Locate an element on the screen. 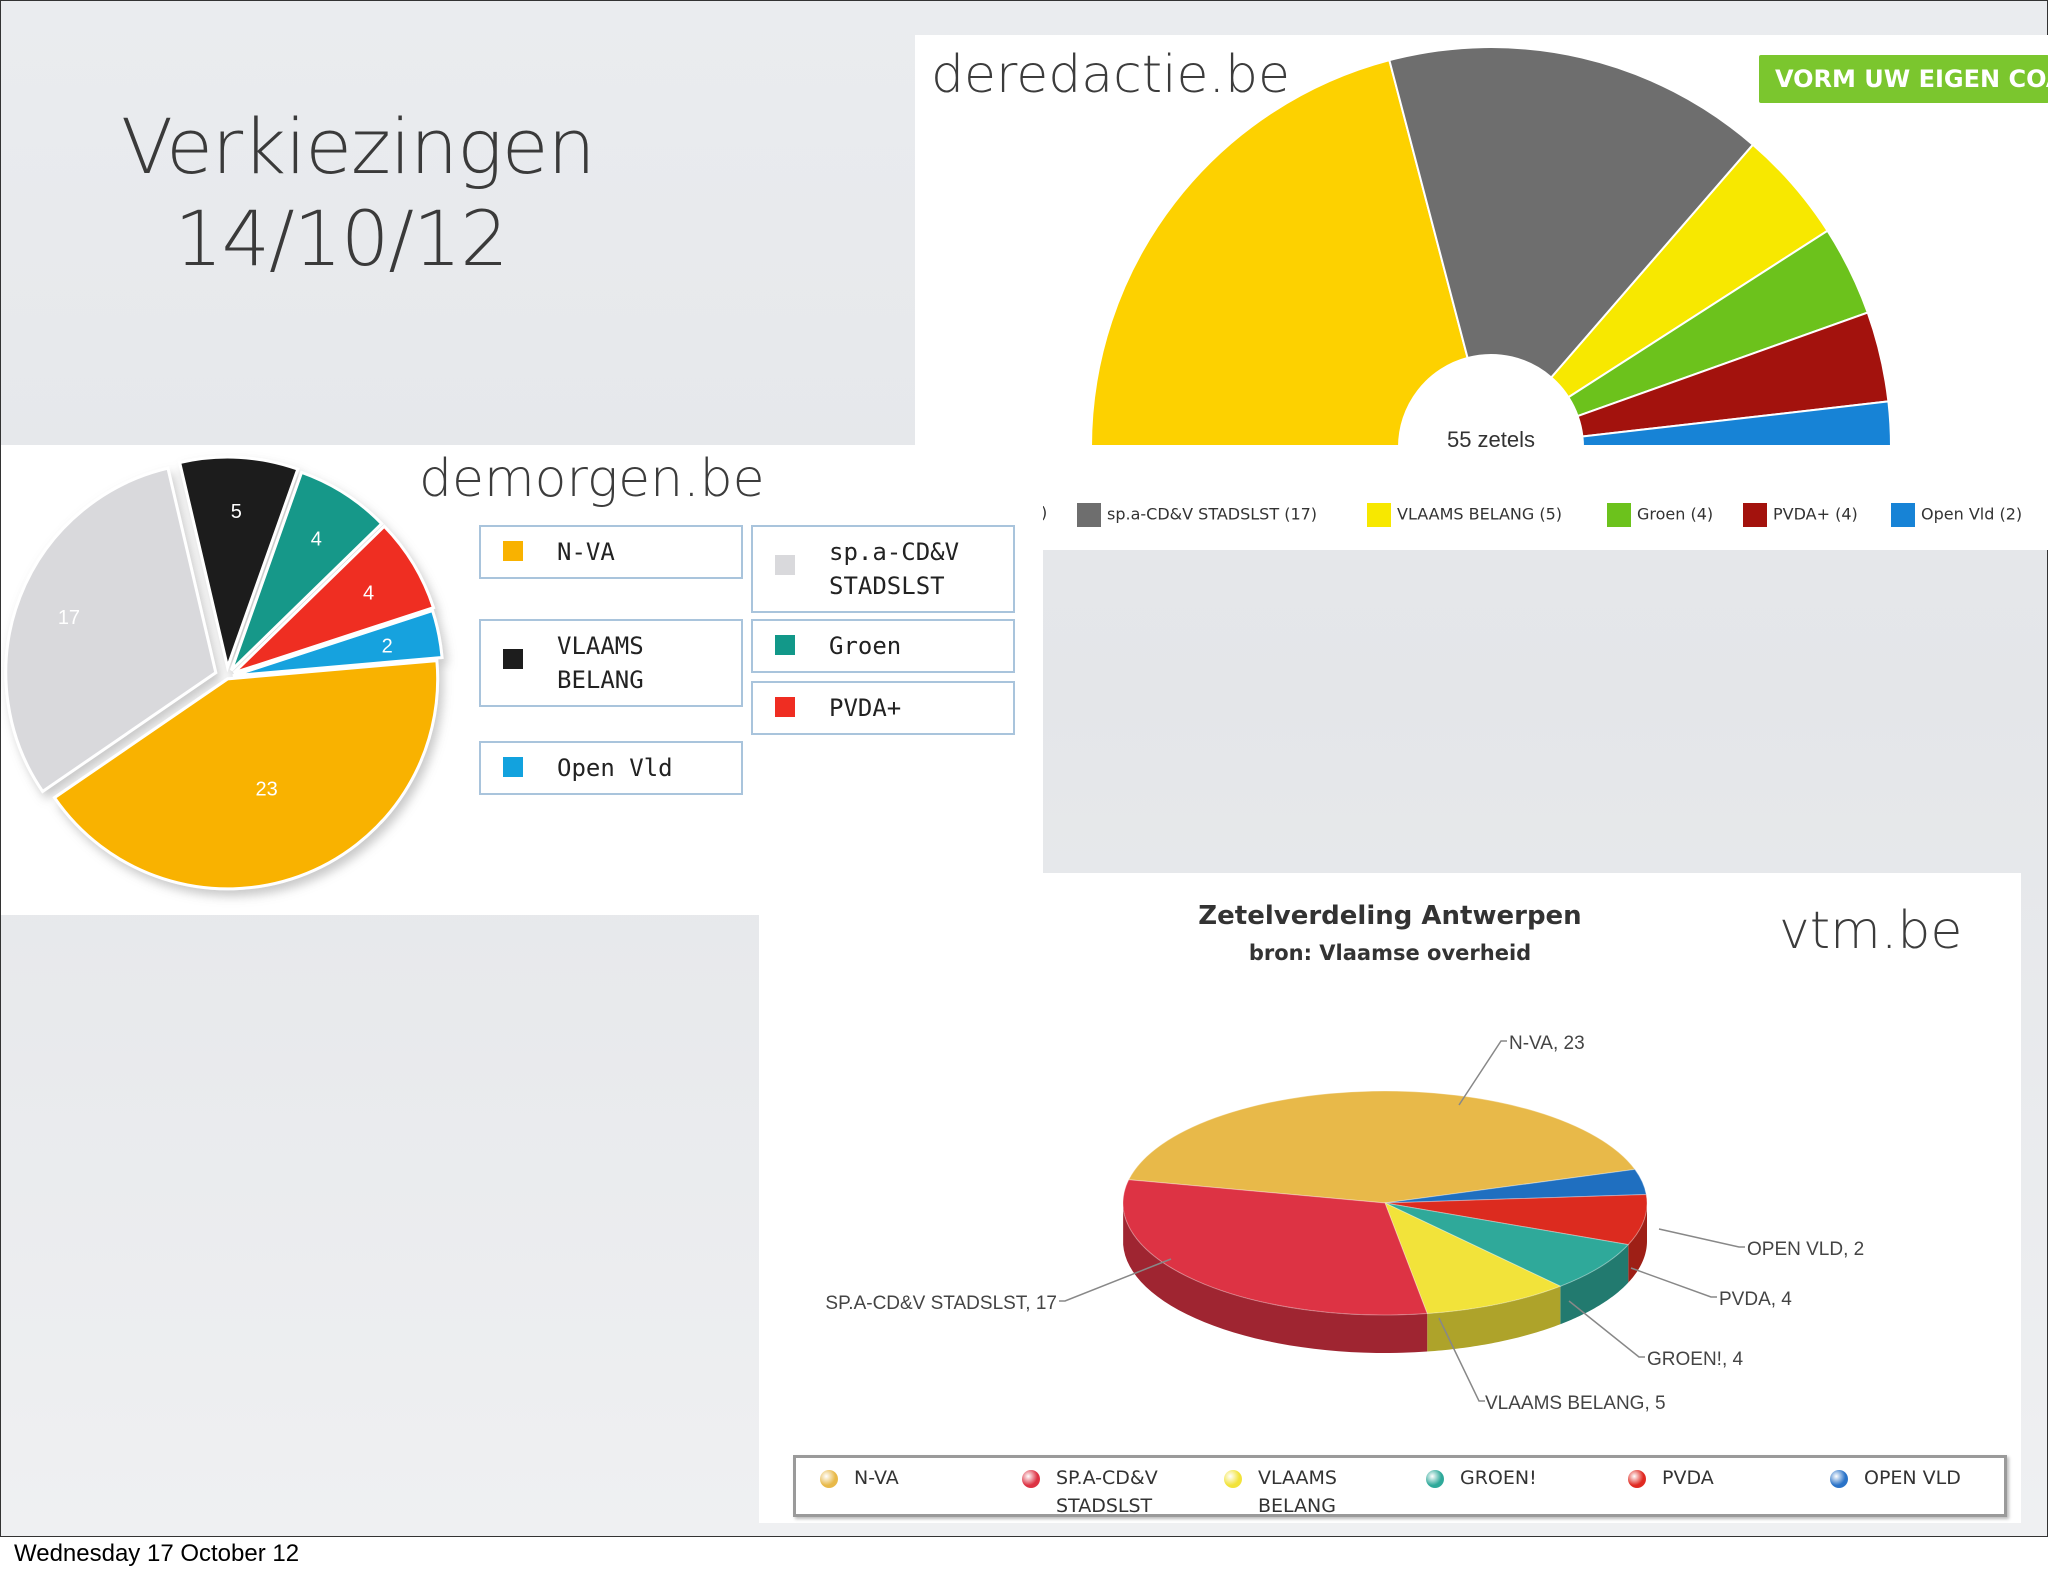  legend-label: Groen is located at coordinates (865, 646).